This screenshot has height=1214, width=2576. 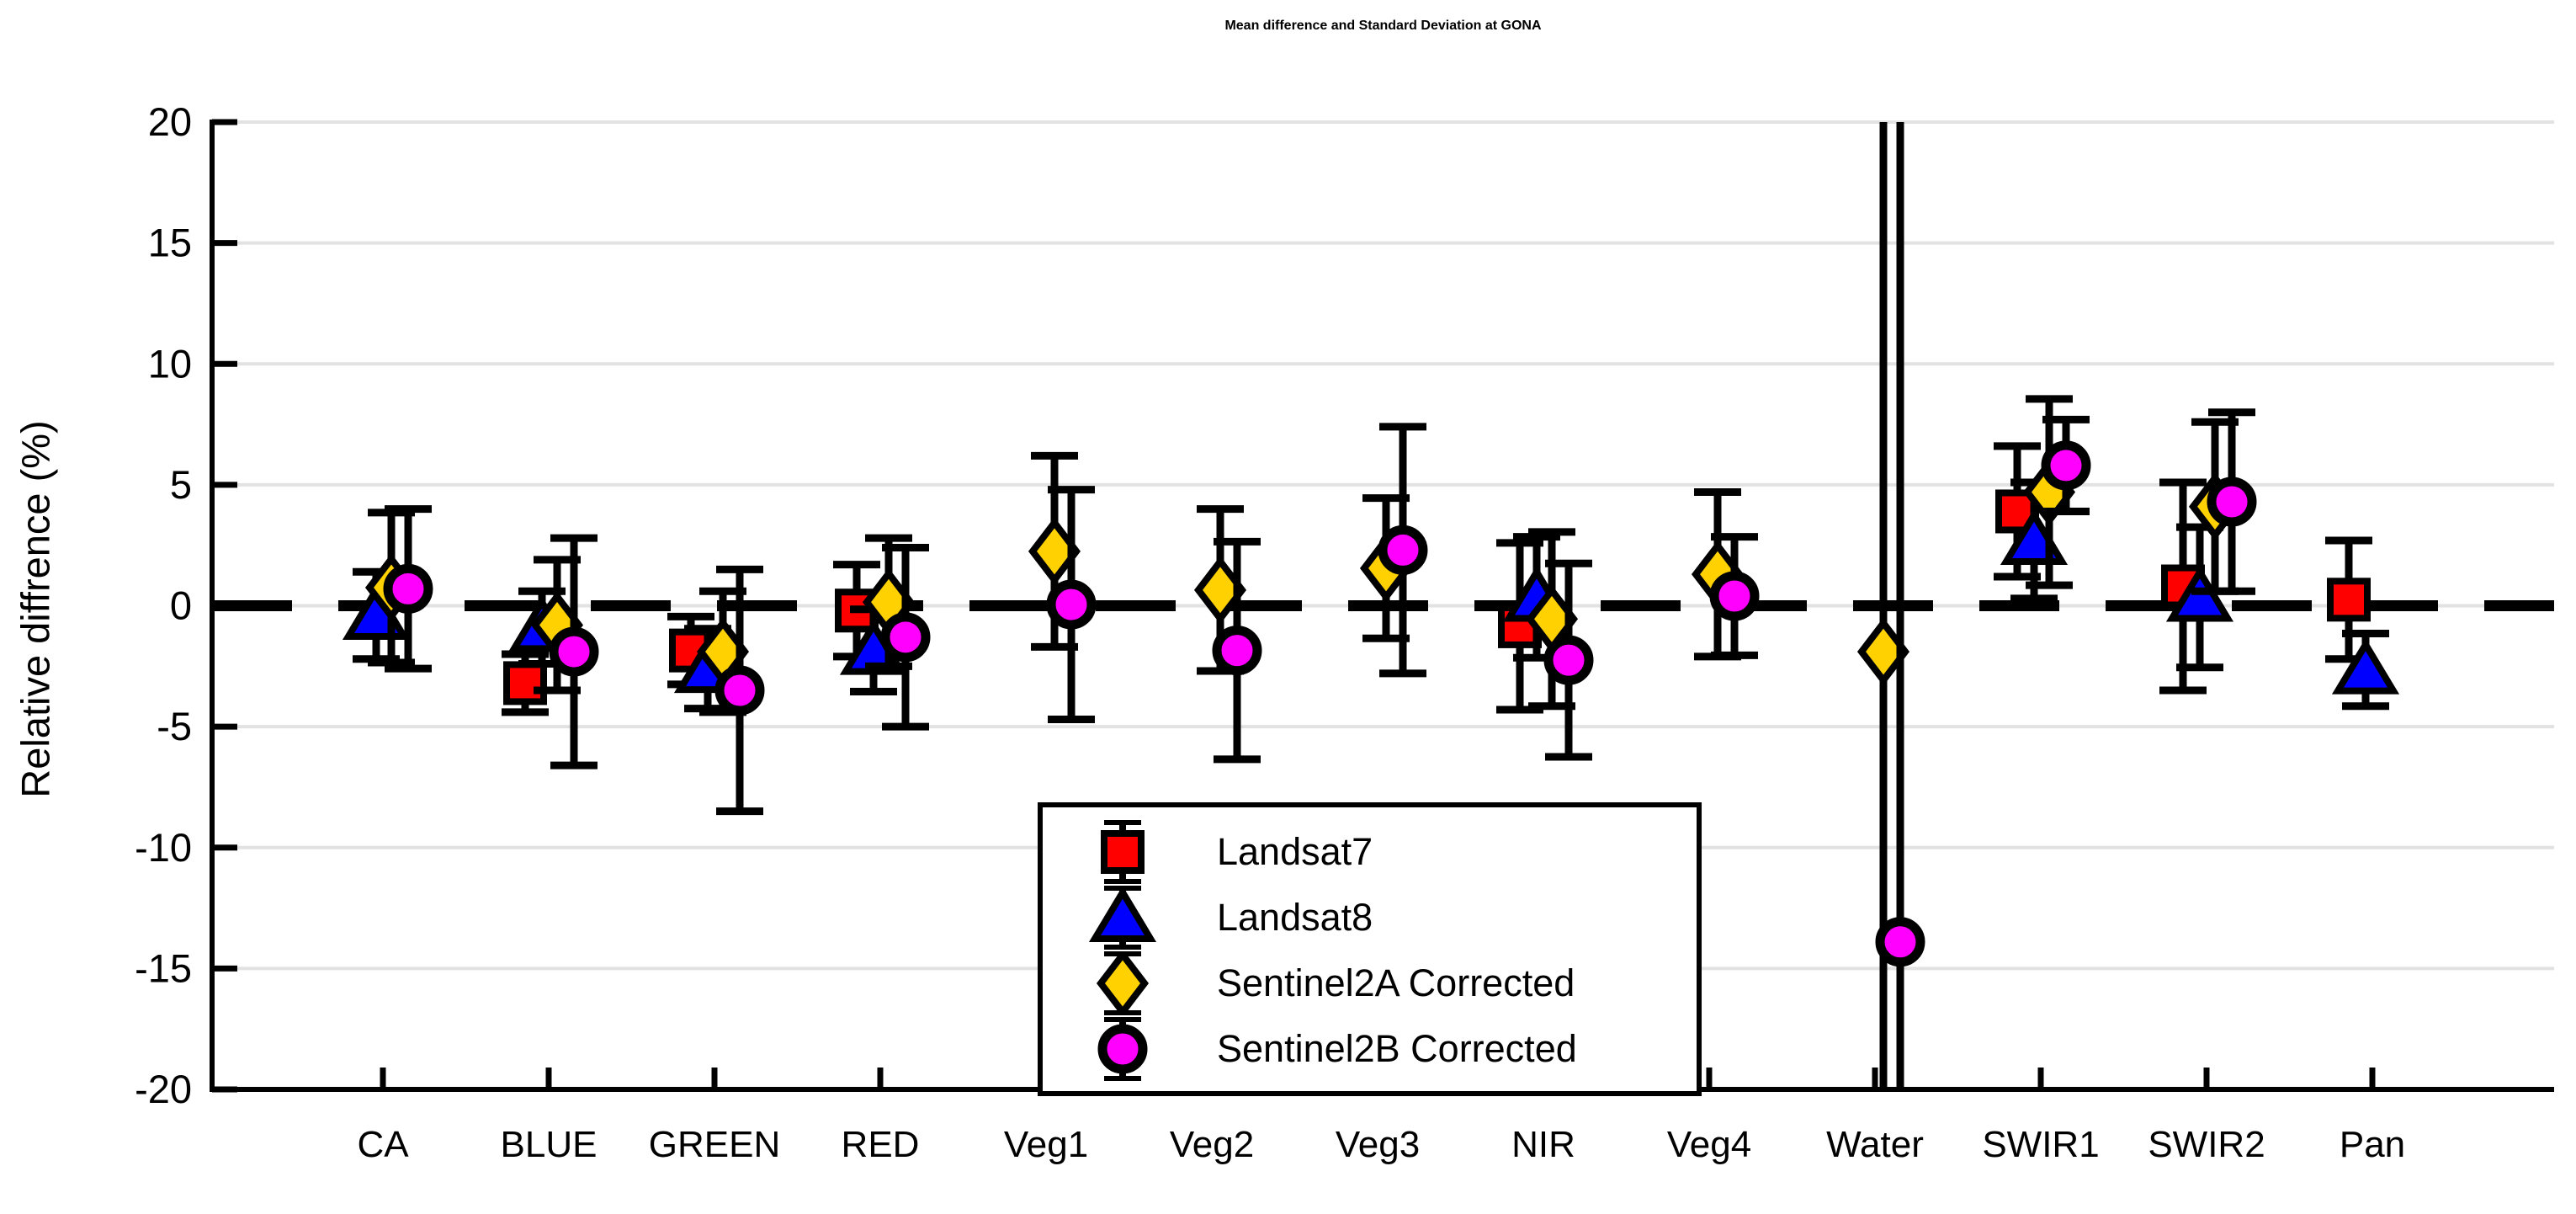 What do you see at coordinates (1295, 917) in the screenshot?
I see `legend-label: Landsat8` at bounding box center [1295, 917].